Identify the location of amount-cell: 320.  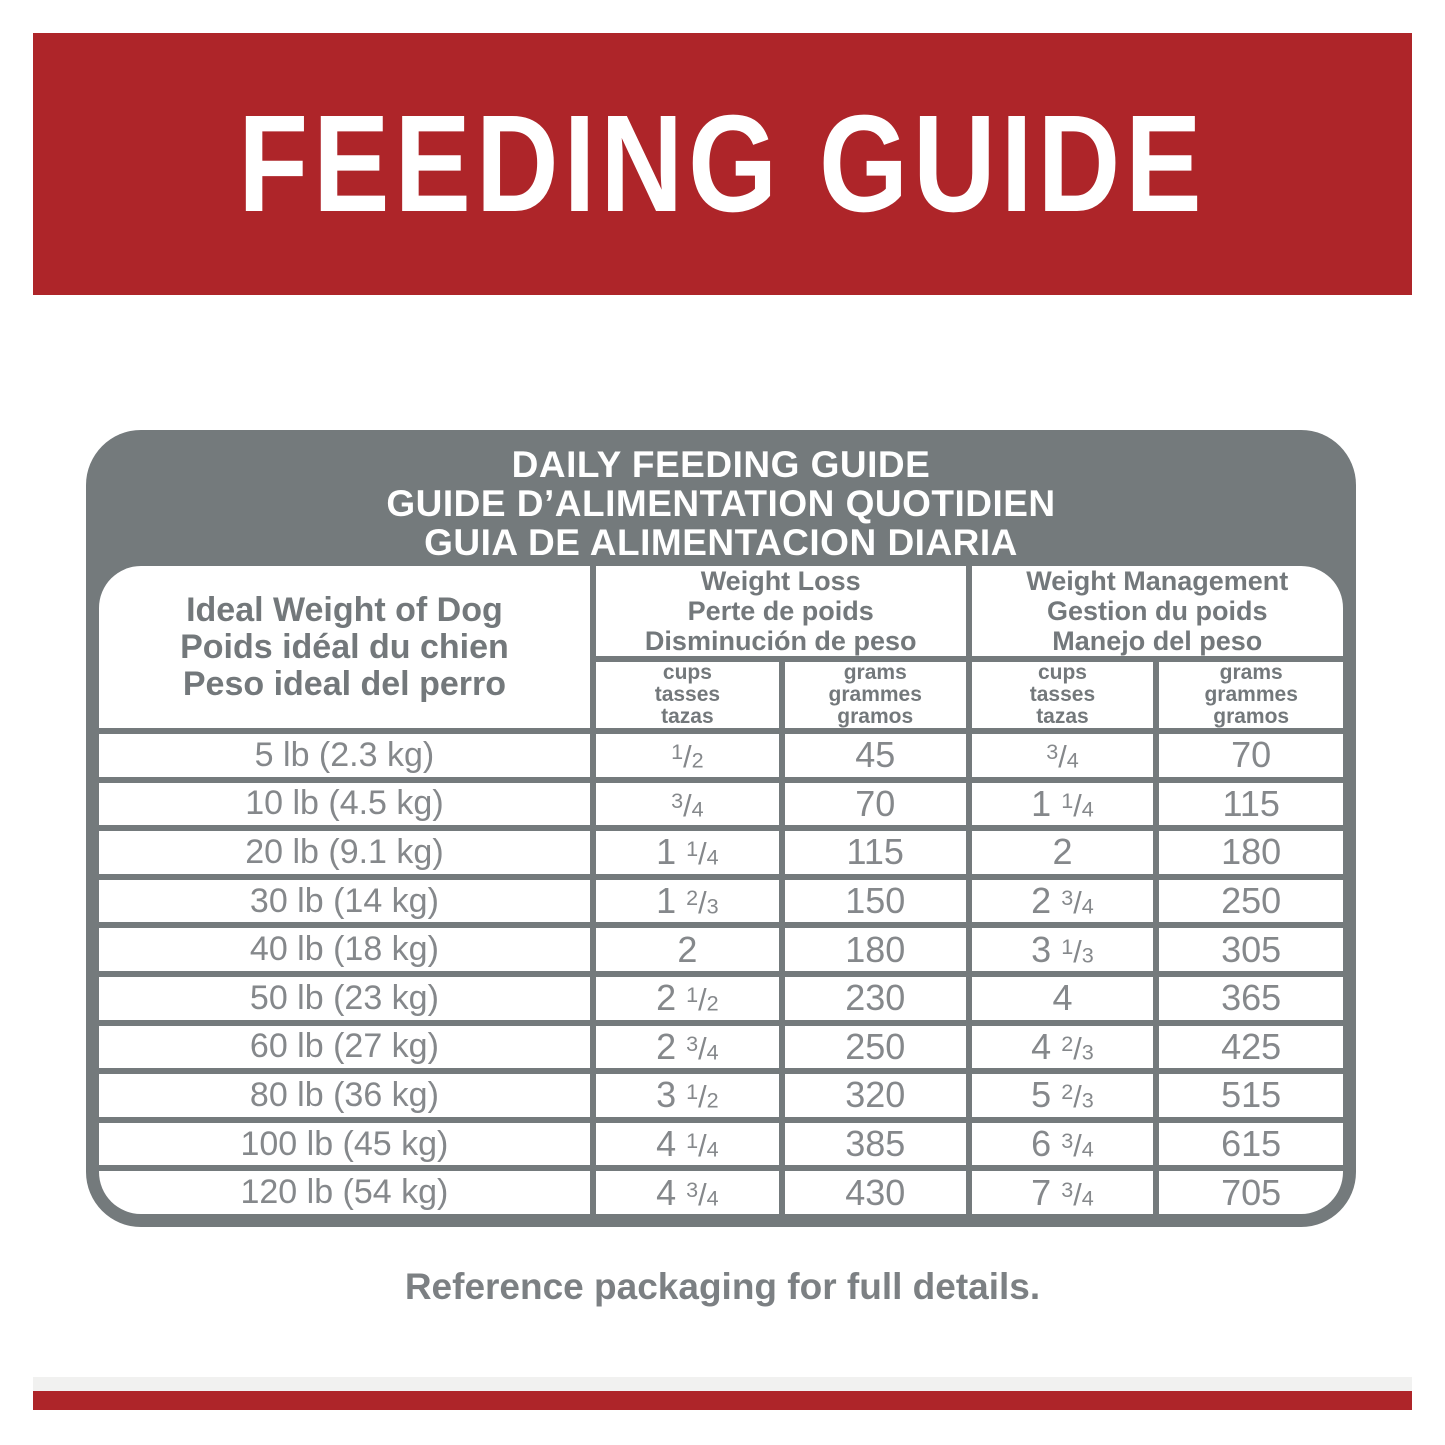
(875, 1095).